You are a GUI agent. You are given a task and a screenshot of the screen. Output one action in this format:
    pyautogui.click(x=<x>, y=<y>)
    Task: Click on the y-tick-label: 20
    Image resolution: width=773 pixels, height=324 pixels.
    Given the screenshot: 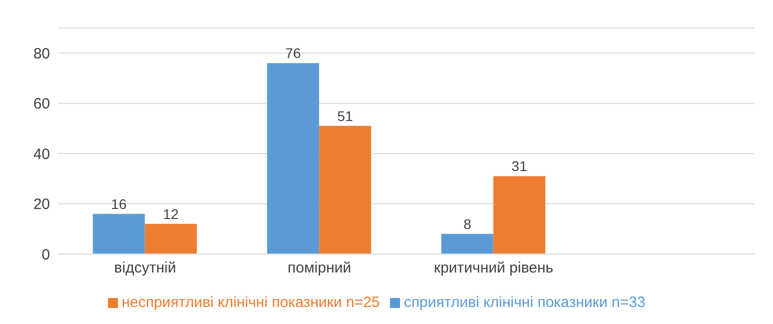 What is the action you would take?
    pyautogui.click(x=41, y=205)
    